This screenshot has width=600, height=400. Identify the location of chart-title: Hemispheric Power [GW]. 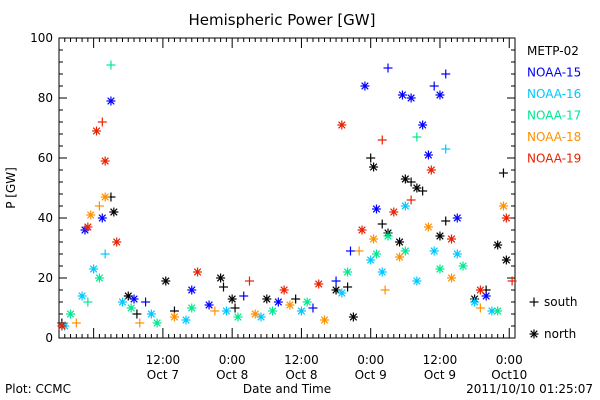
(282, 20).